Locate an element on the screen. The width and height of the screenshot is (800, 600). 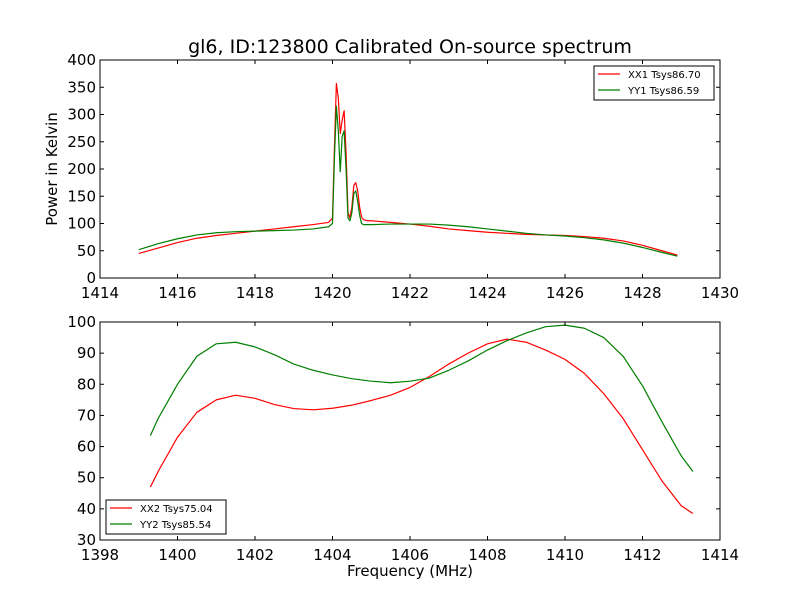
bottom-panel-y-tick-label: 70 is located at coordinates (86, 415).